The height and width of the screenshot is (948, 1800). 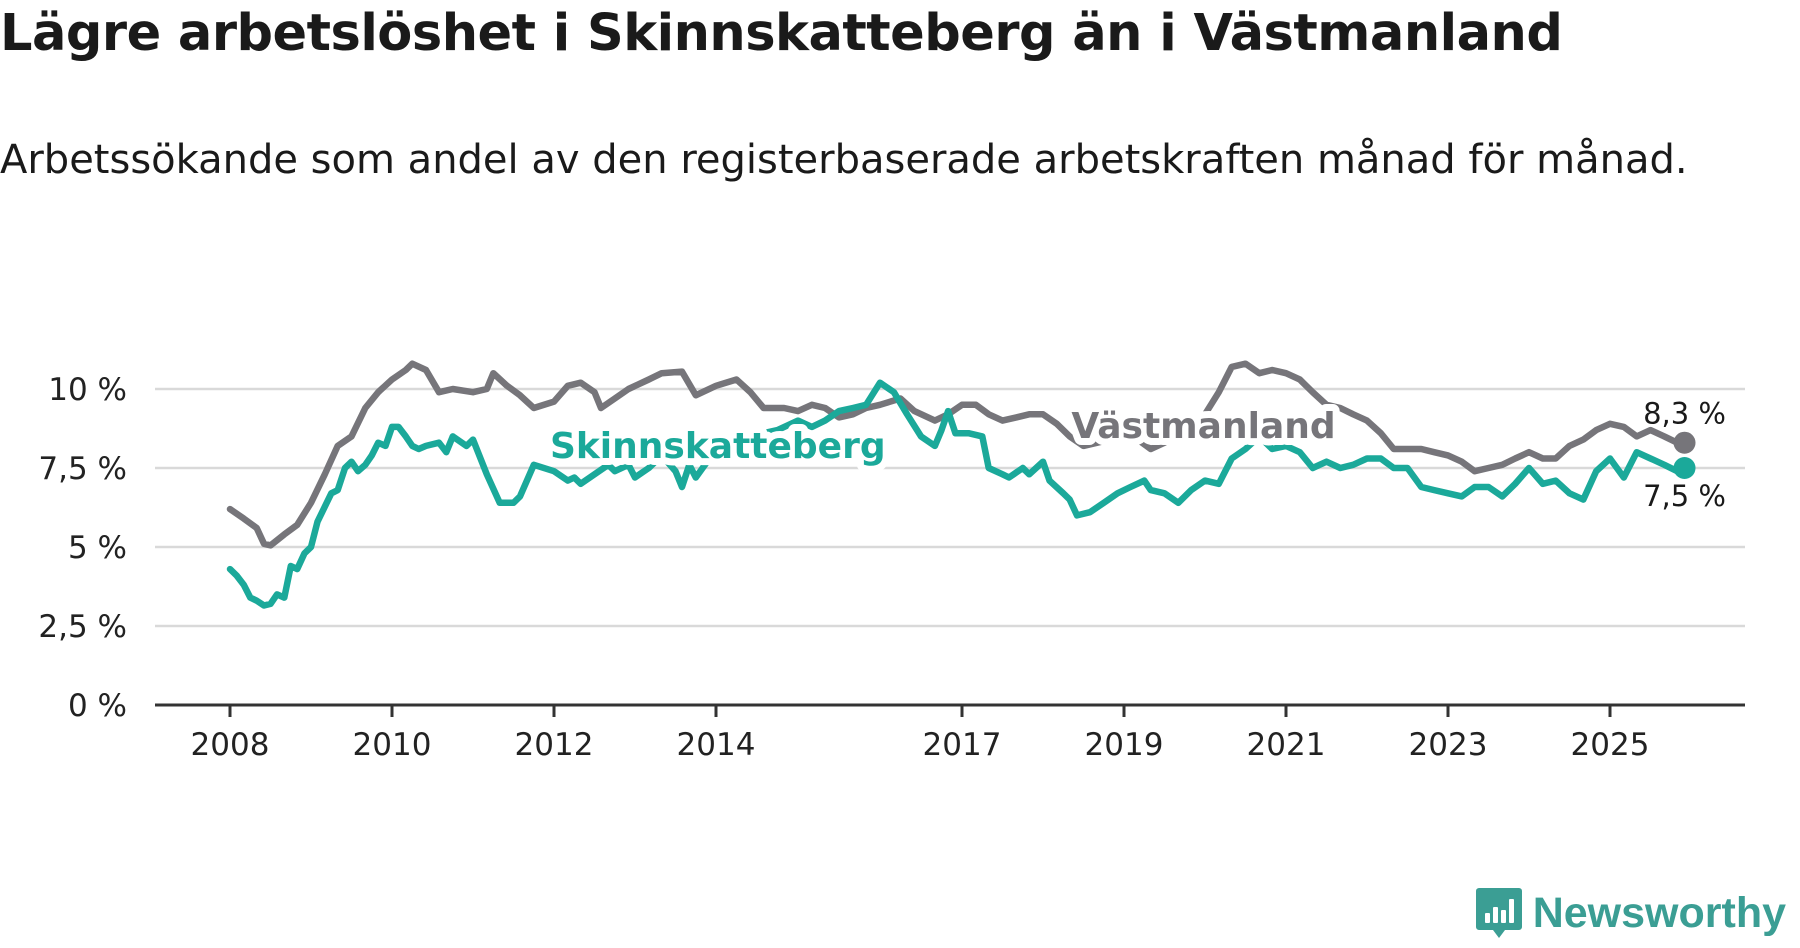 What do you see at coordinates (1684, 468) in the screenshot?
I see `endpoint-marker-skinnskatteberg` at bounding box center [1684, 468].